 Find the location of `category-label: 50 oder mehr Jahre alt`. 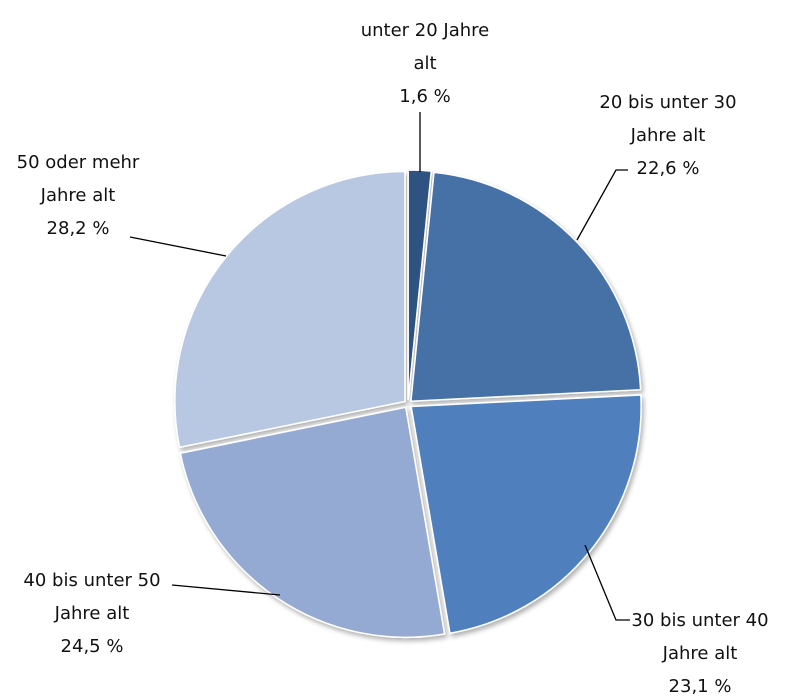

category-label: 50 oder mehr Jahre alt is located at coordinates (78, 179).